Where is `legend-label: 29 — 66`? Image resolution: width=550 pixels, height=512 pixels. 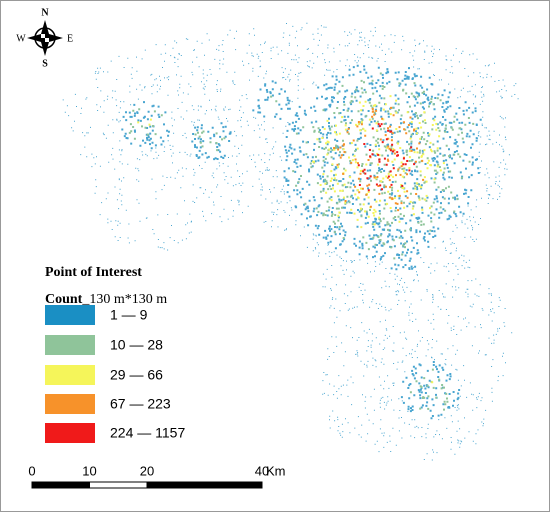 legend-label: 29 — 66 is located at coordinates (136, 375).